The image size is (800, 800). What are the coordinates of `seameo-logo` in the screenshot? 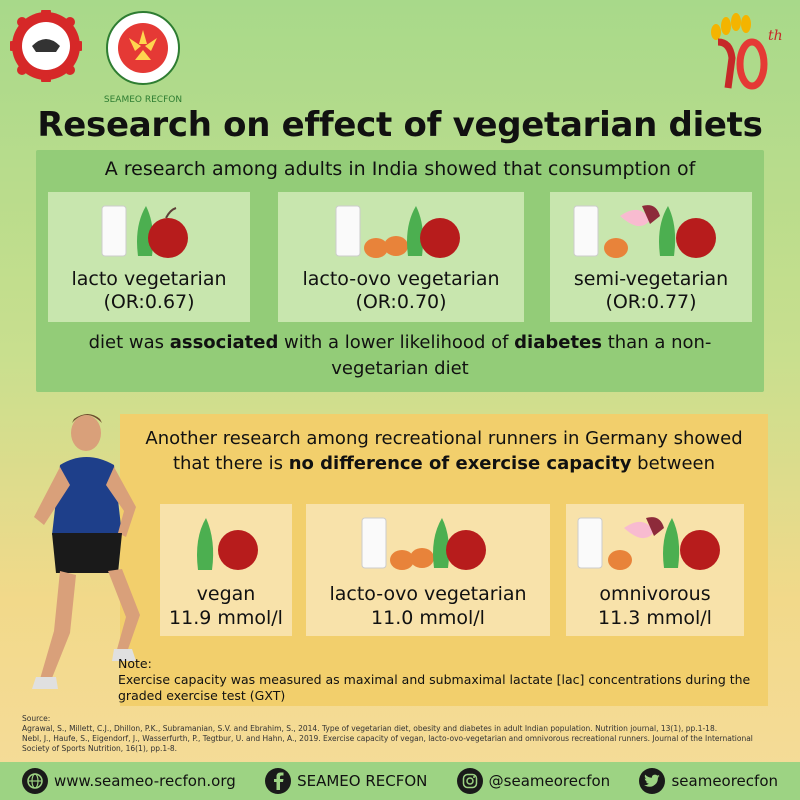 It's located at (46, 46).